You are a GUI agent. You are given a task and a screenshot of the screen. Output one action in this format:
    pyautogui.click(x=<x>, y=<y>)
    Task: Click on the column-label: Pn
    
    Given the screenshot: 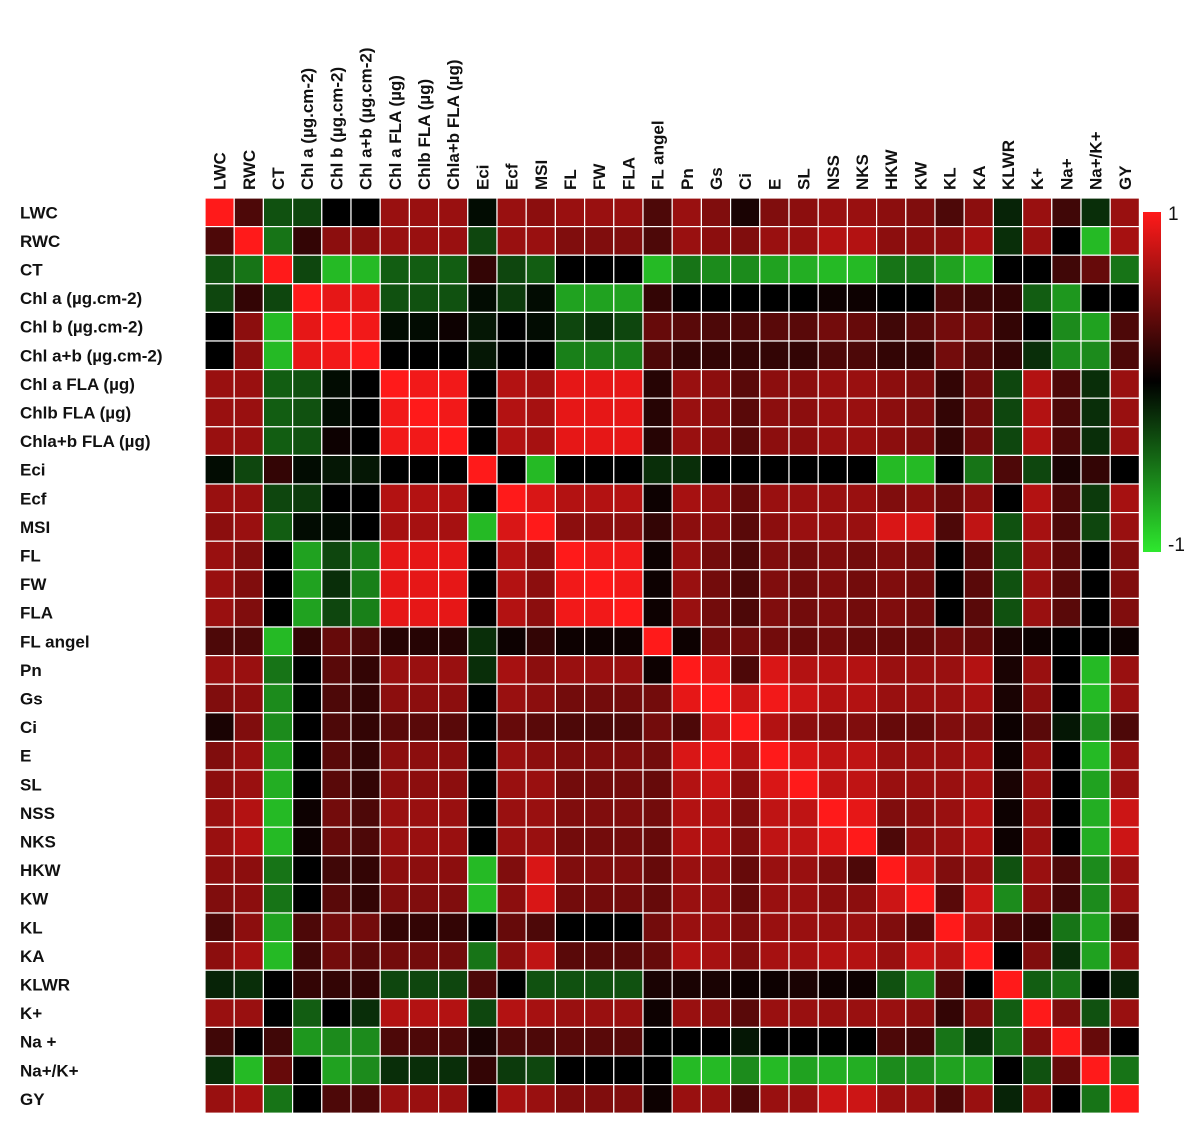 What is the action you would take?
    pyautogui.click(x=687, y=179)
    